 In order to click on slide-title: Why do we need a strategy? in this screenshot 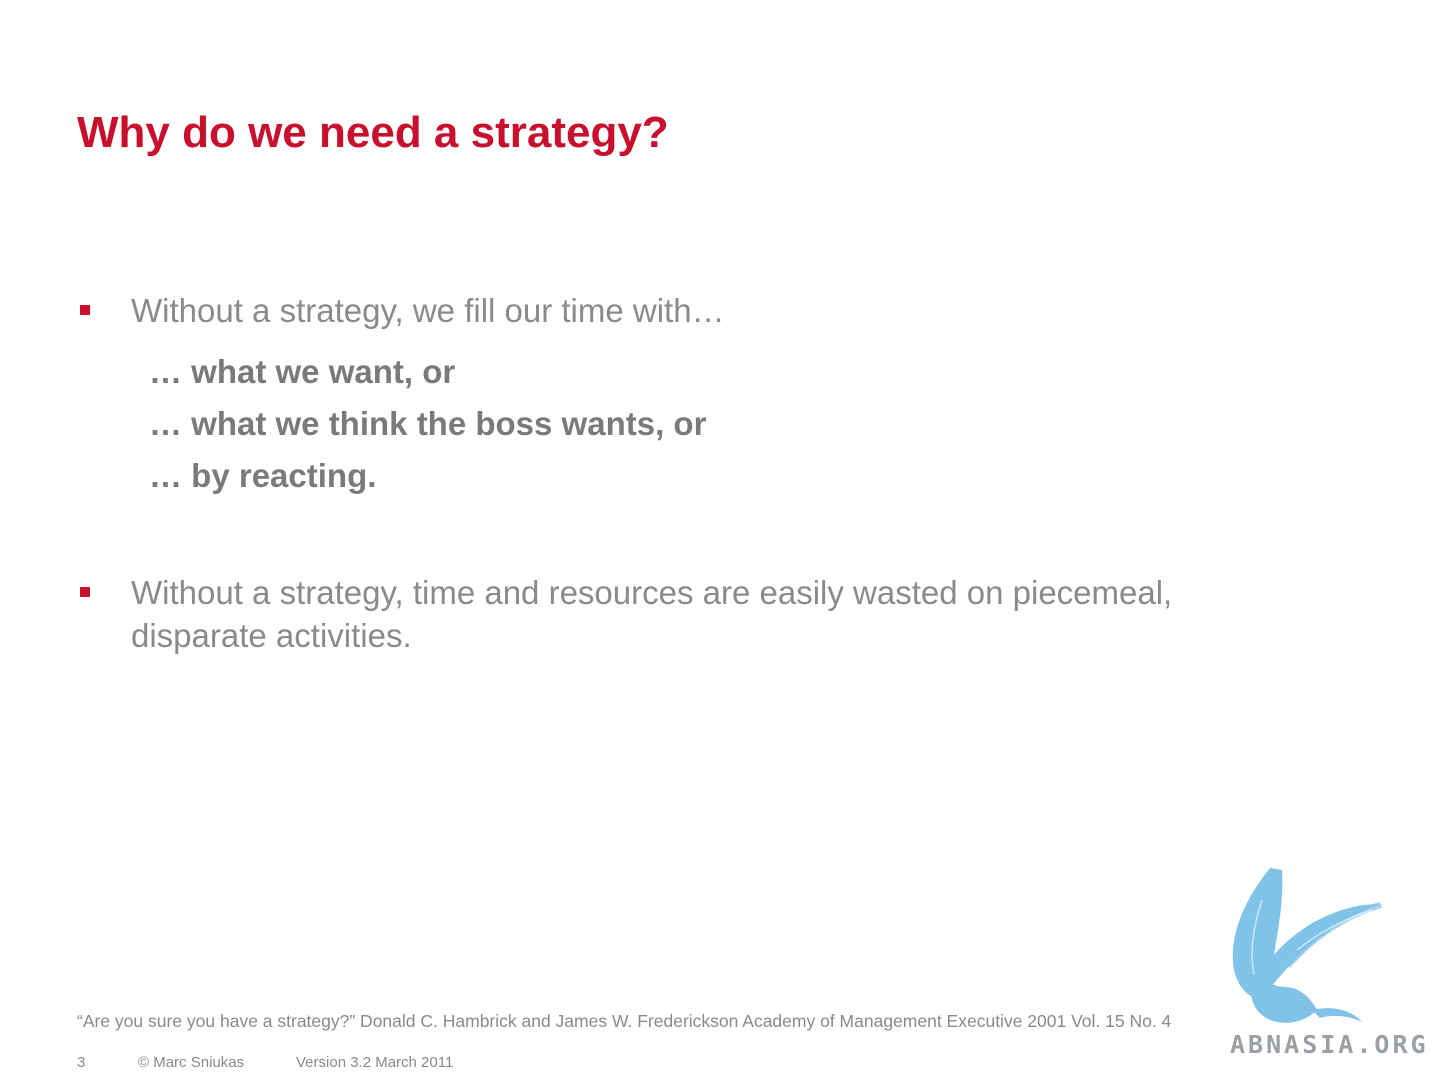, I will do `click(373, 132)`.